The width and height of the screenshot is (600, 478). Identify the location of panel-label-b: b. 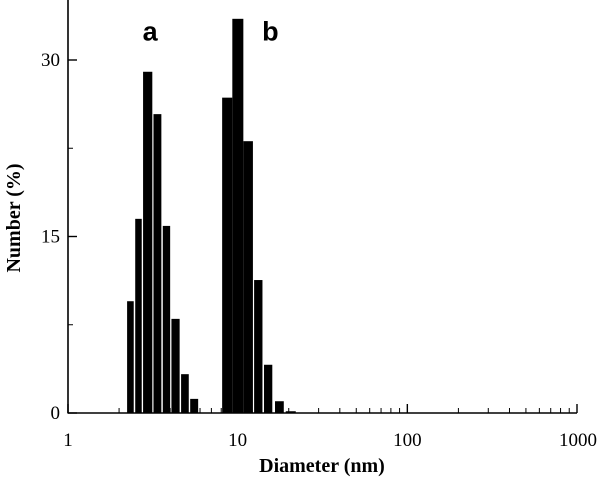
(270, 32).